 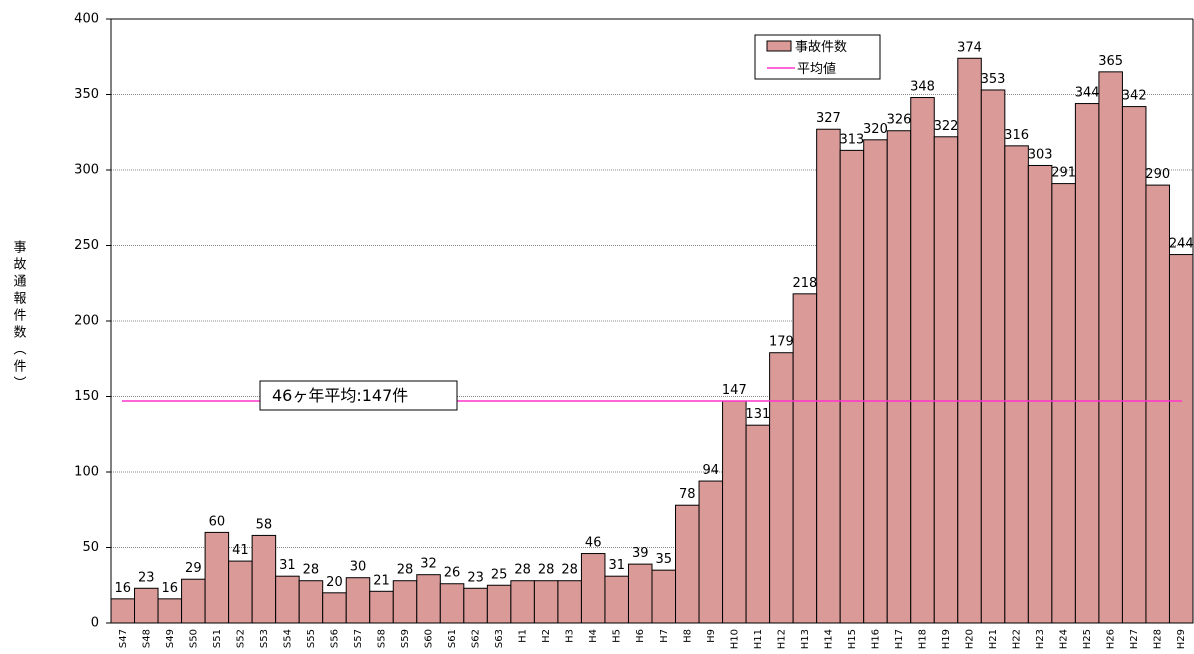 I want to click on x-tick-label: H11, so click(x=758, y=639).